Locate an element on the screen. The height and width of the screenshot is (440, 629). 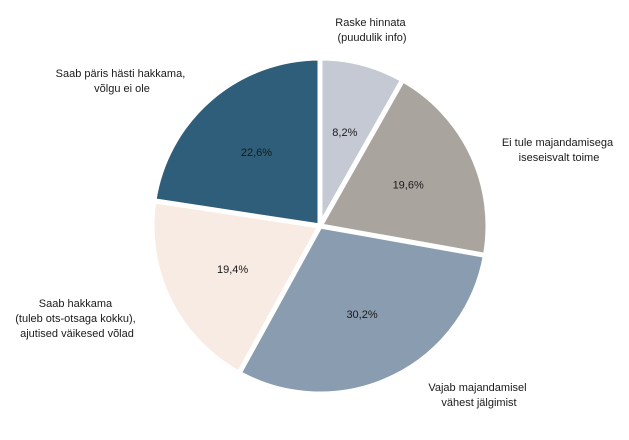
label-vajab-jalgimist: Vajab majandamisel vähest jälgimist is located at coordinates (478, 395).